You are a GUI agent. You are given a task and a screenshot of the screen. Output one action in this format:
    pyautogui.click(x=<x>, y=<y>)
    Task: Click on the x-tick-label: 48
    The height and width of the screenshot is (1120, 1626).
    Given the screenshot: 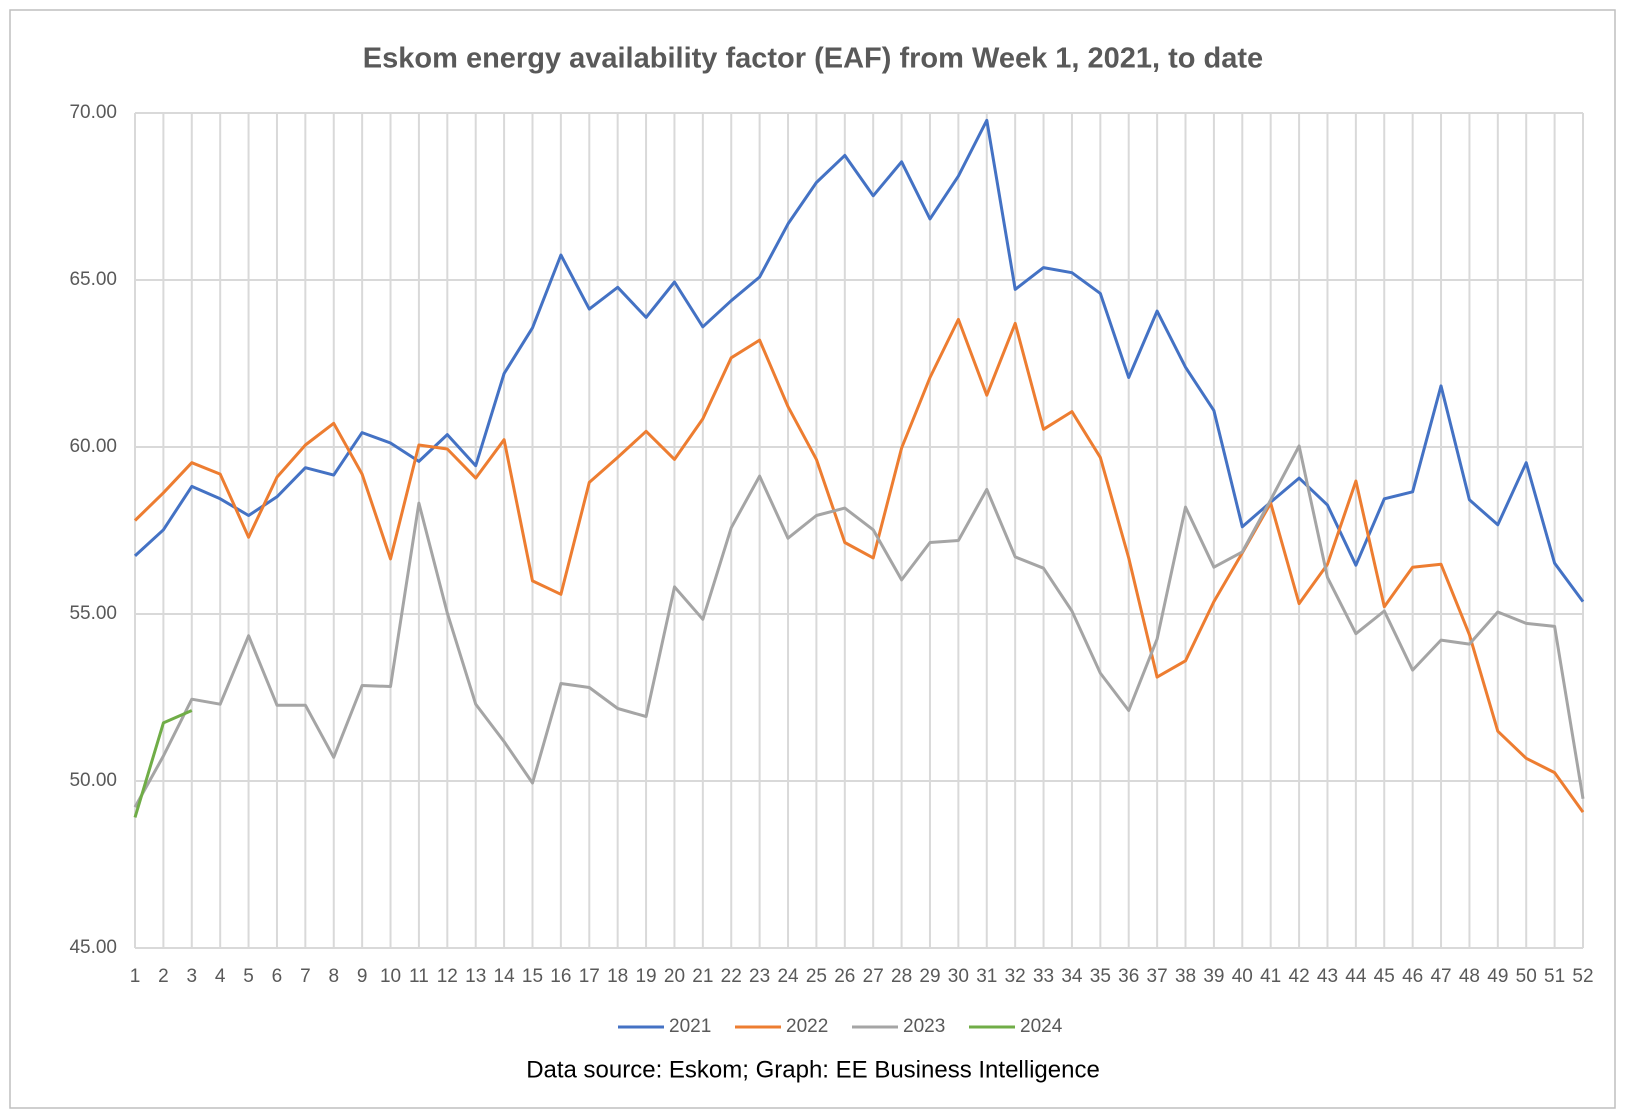 What is the action you would take?
    pyautogui.click(x=1469, y=976)
    